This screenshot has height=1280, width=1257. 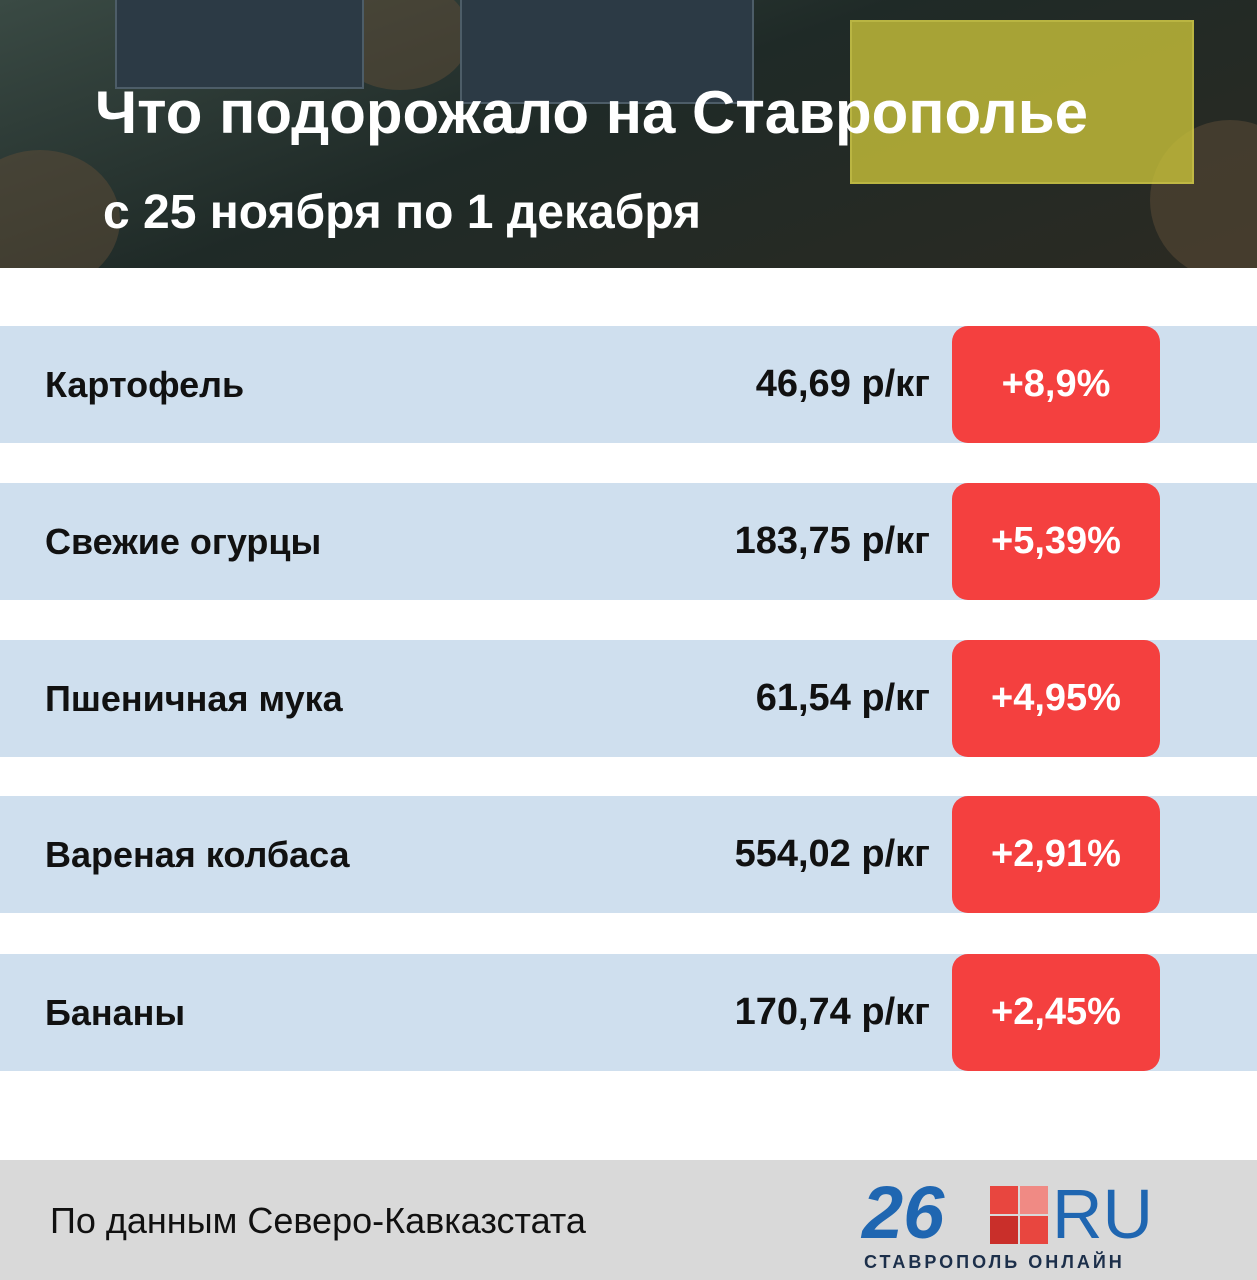 What do you see at coordinates (628, 698) in the screenshot?
I see `table-row: Пшеничная мука 61,54 р/кг +4,95%` at bounding box center [628, 698].